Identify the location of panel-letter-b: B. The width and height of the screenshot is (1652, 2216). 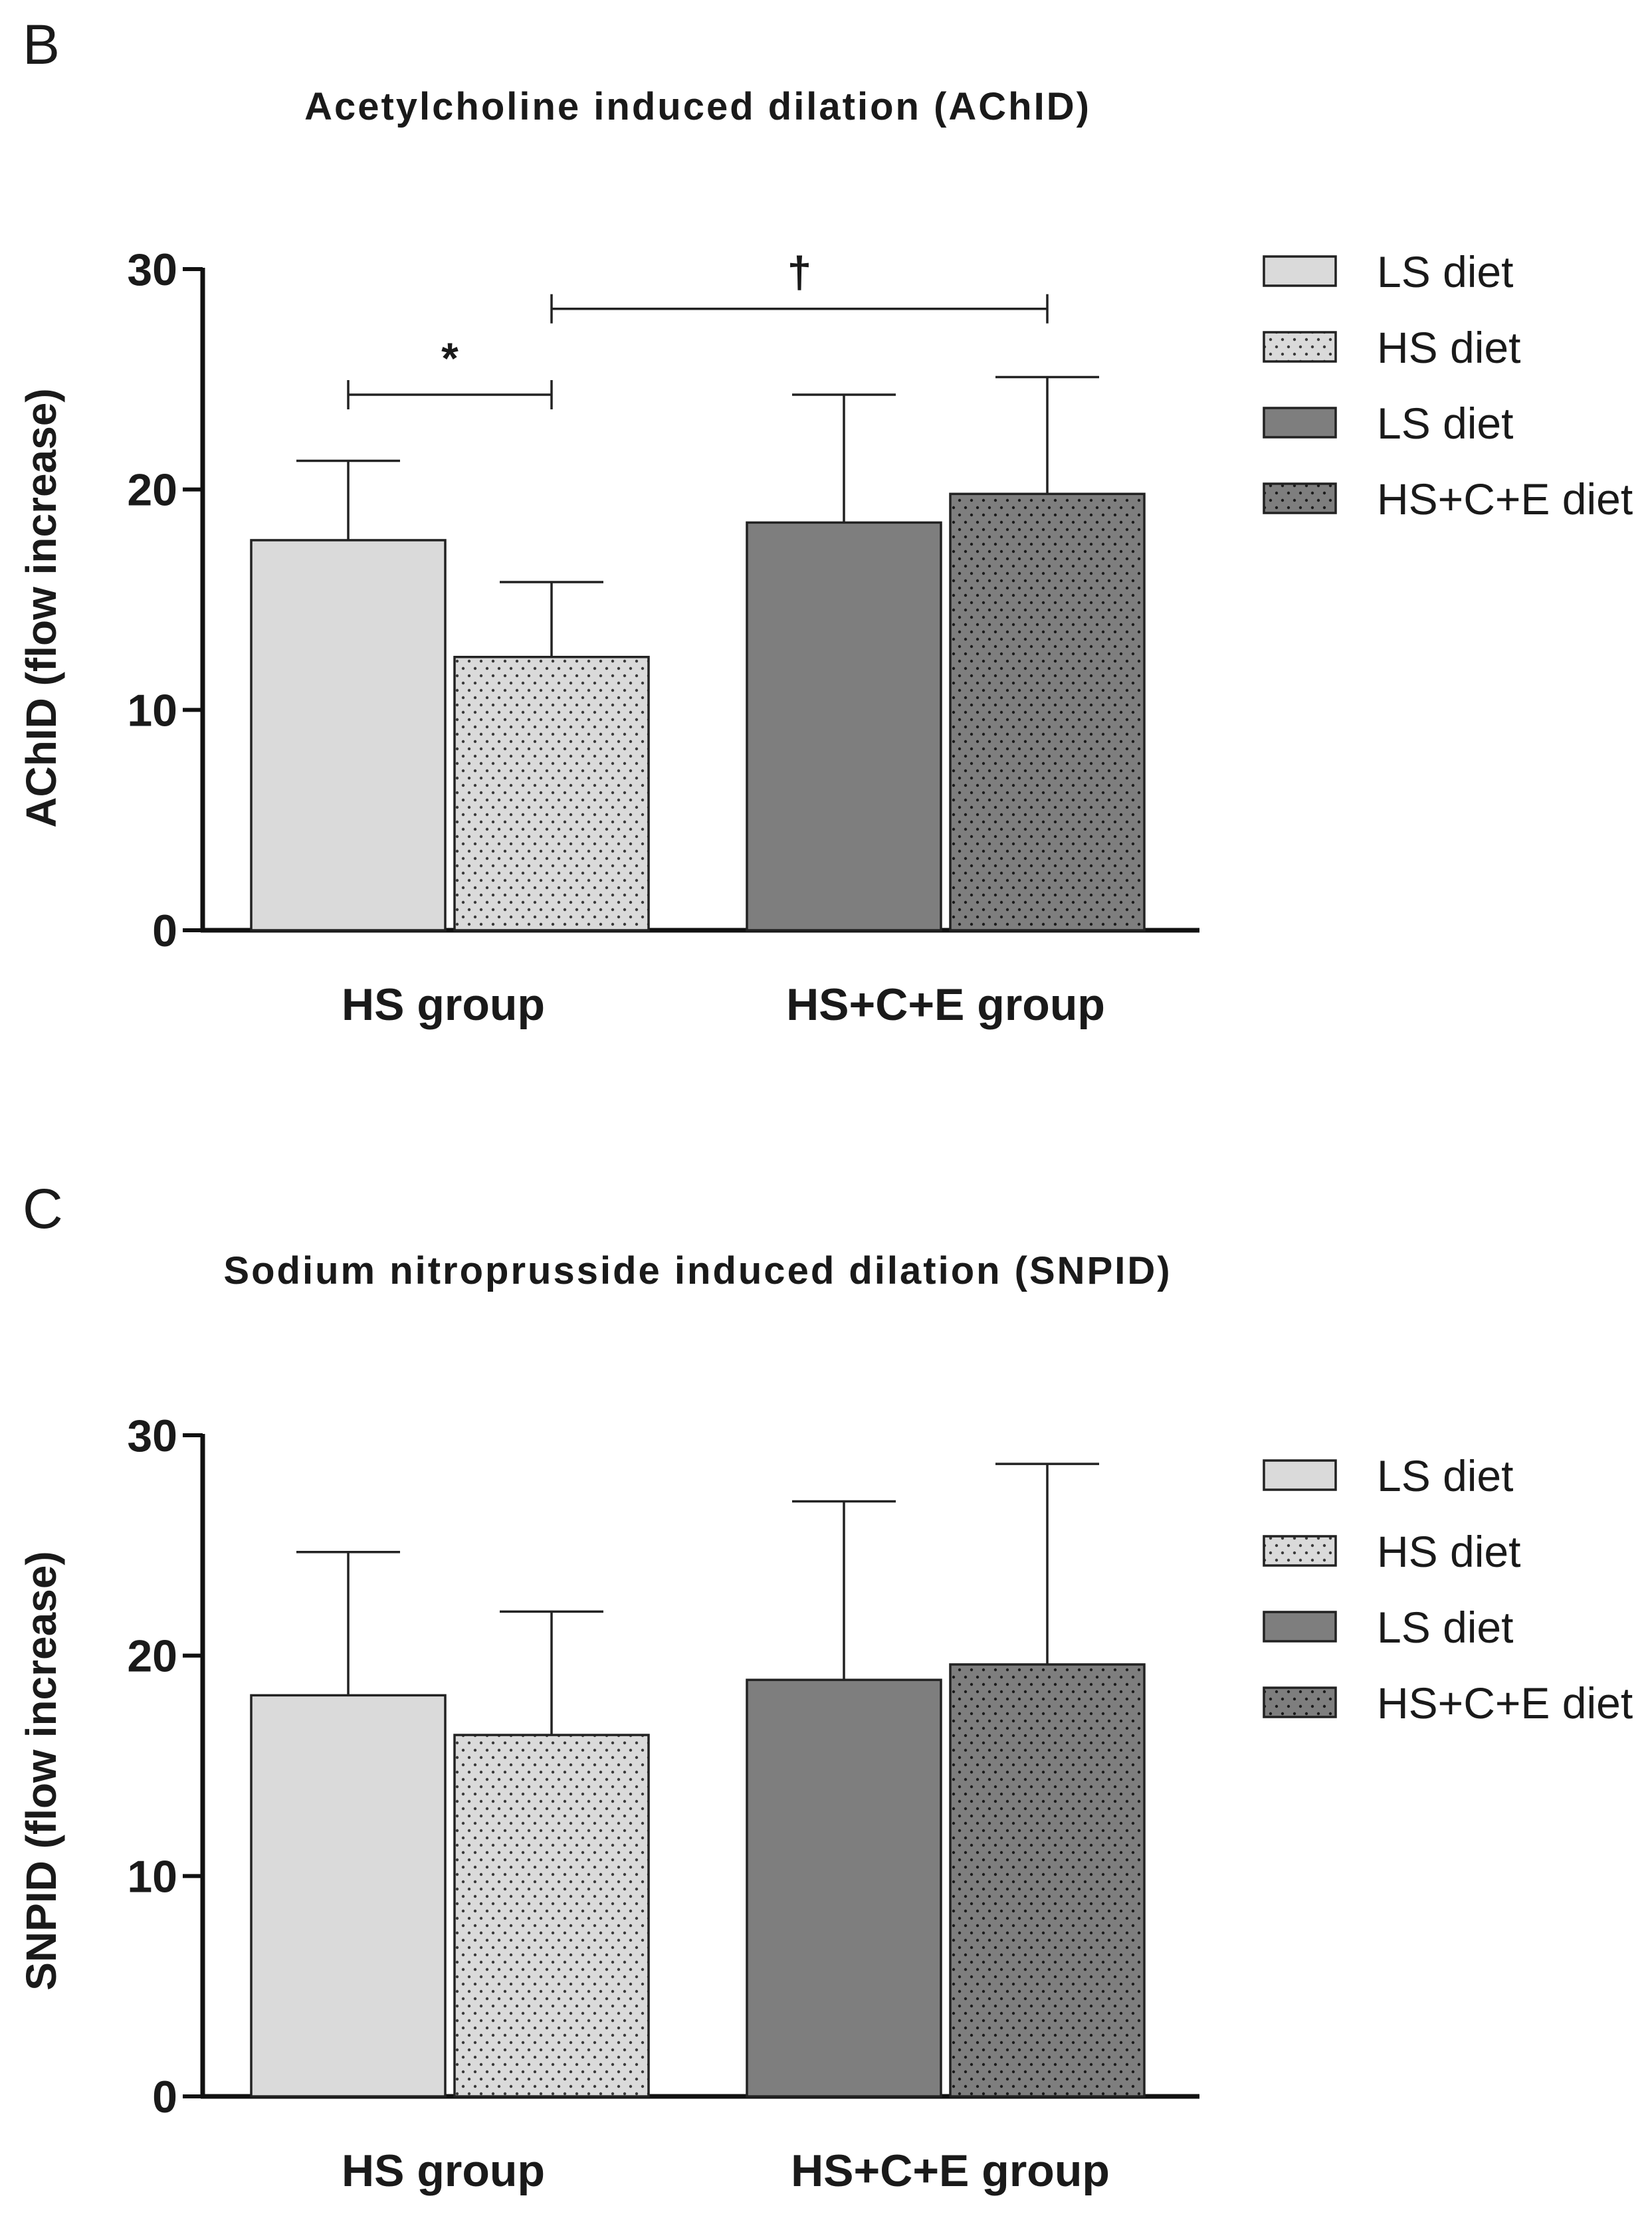
(41, 44).